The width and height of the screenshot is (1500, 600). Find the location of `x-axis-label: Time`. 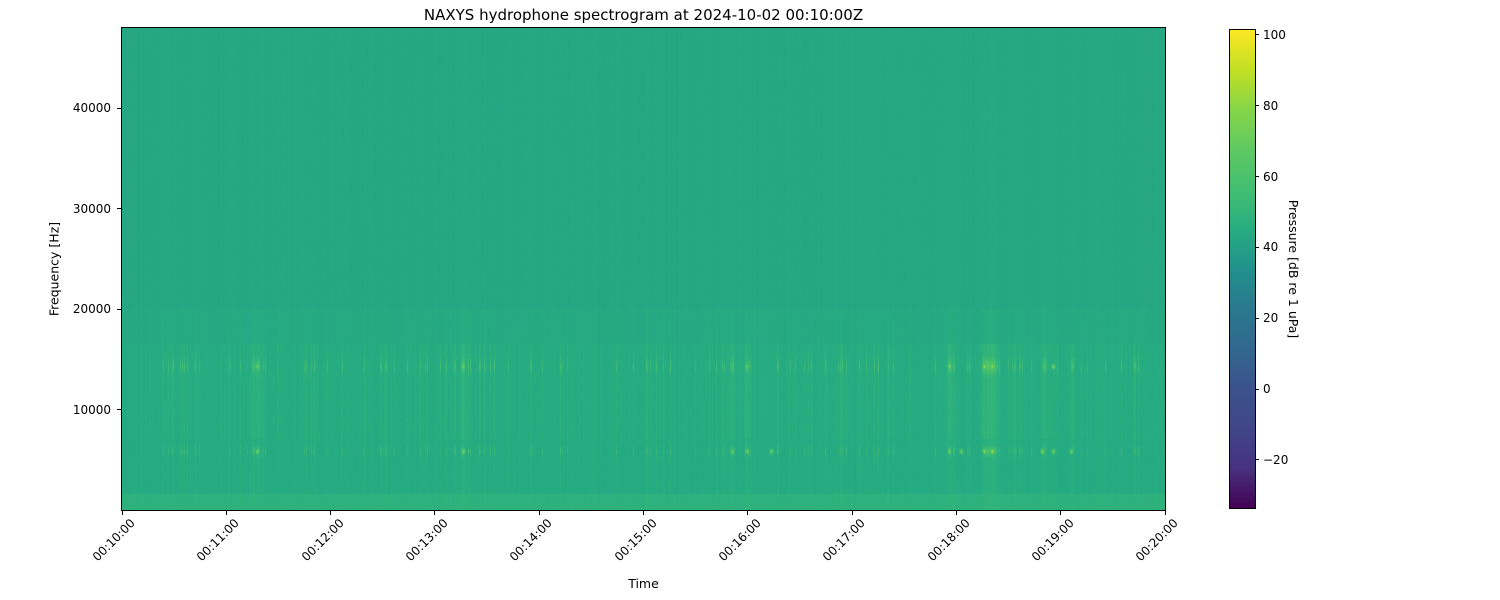

x-axis-label: Time is located at coordinates (643, 583).